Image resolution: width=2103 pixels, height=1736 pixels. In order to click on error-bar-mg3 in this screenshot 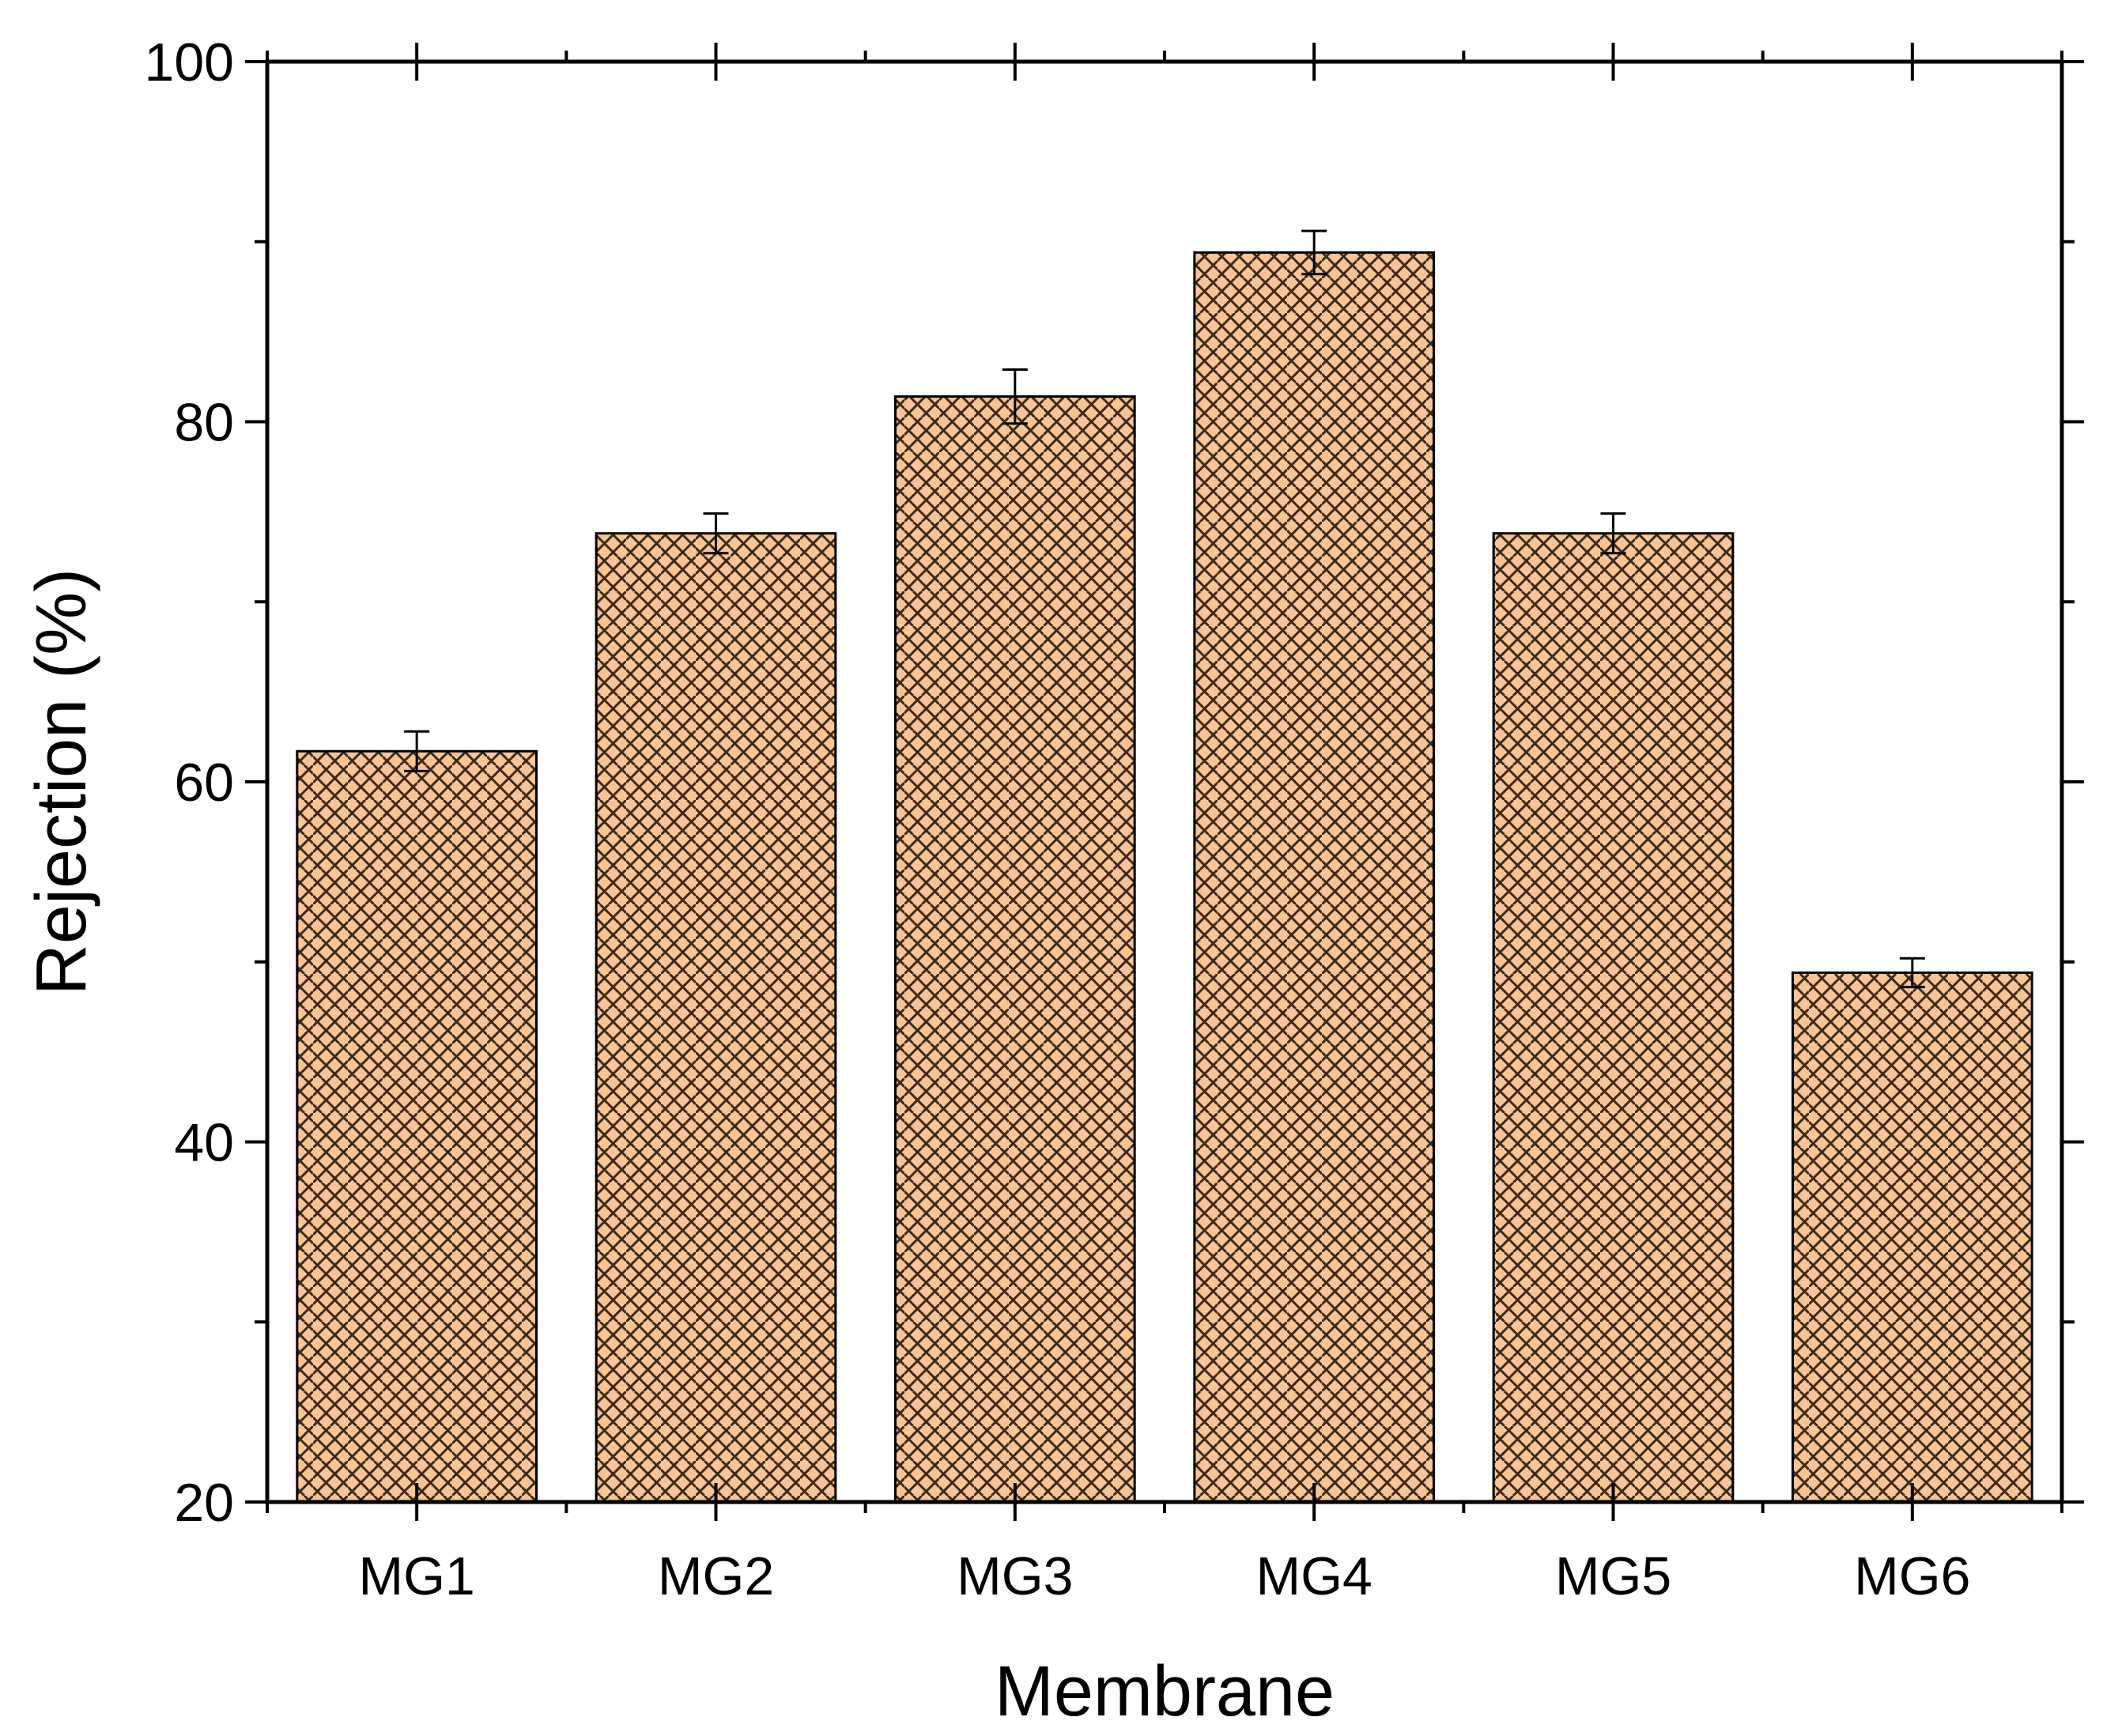, I will do `click(1015, 396)`.